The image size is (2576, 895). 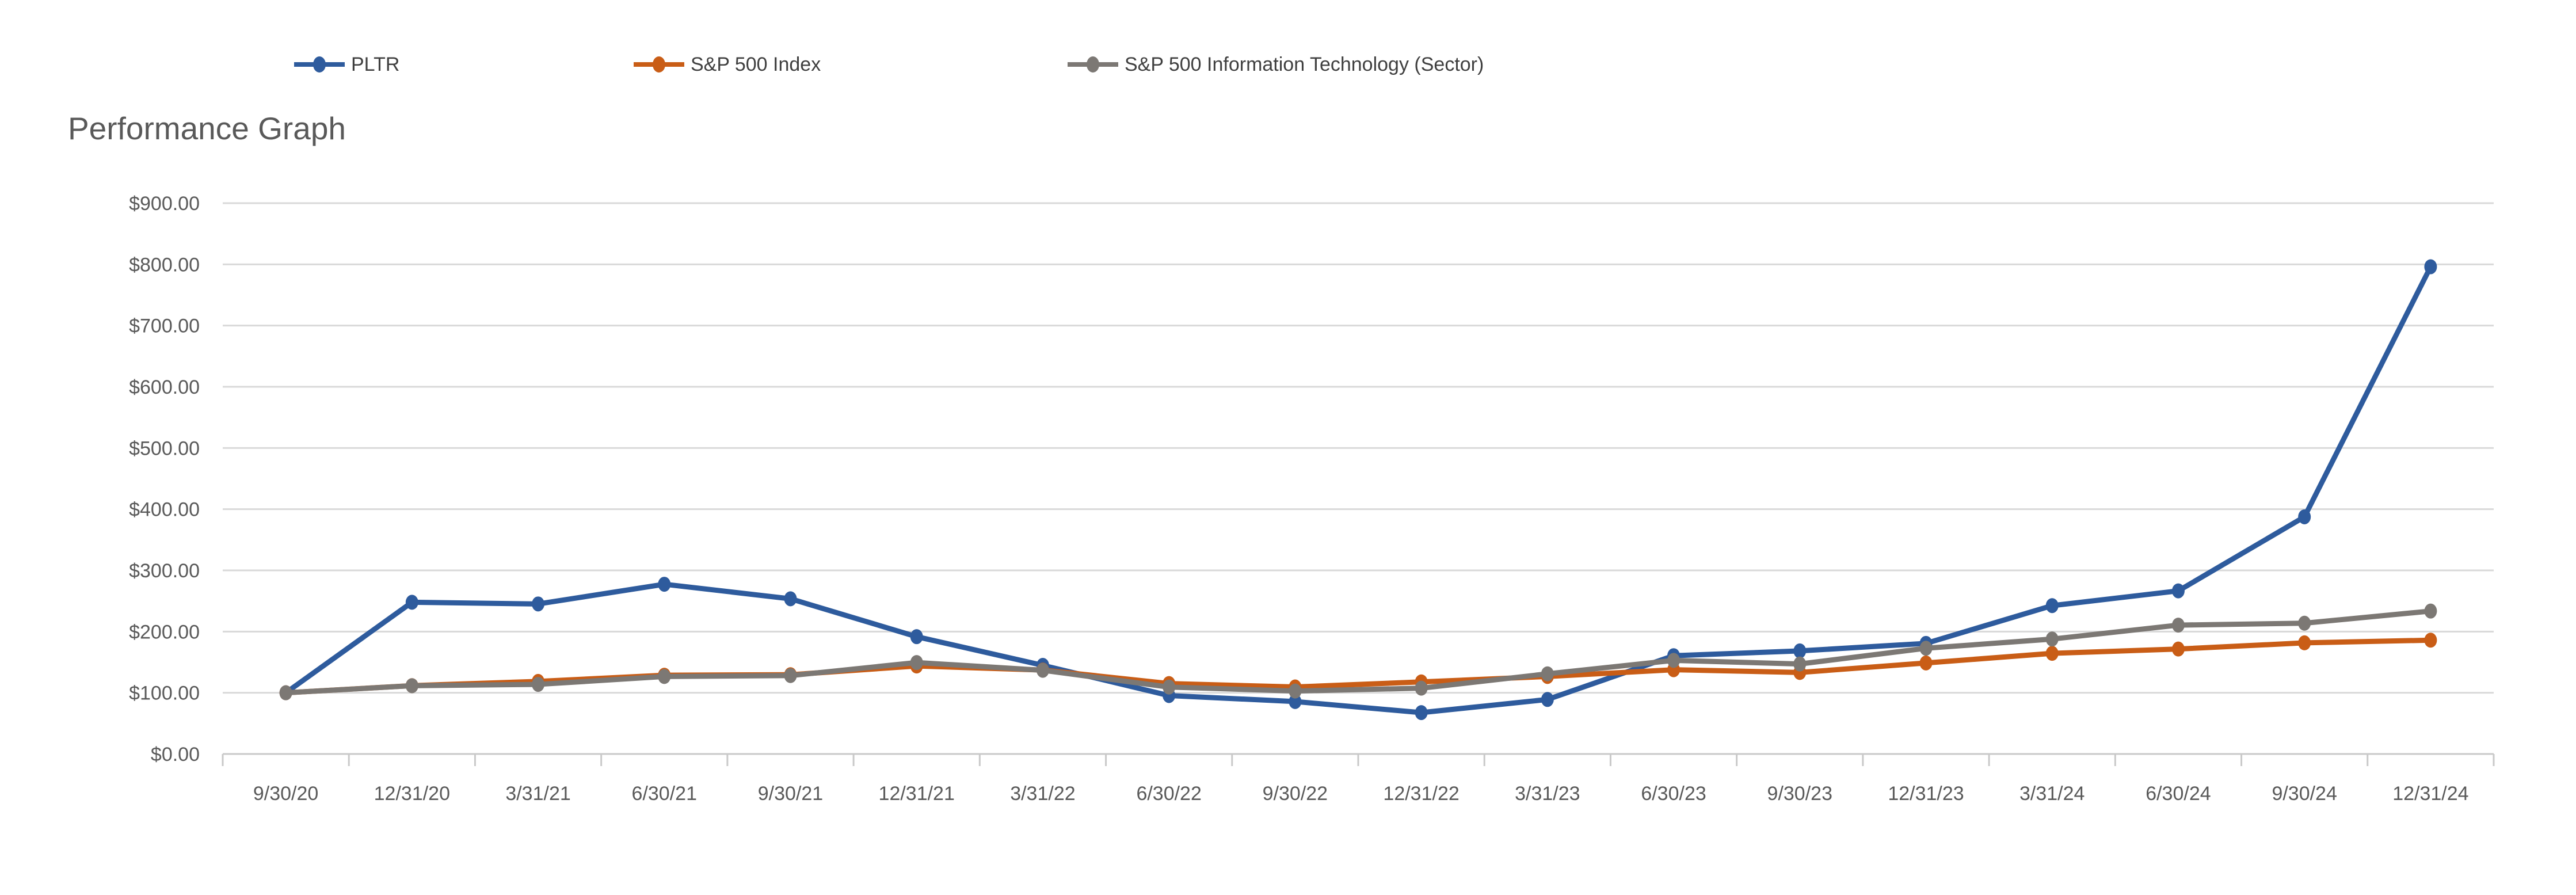 I want to click on legend-label-pltr: PLTR, so click(x=375, y=64).